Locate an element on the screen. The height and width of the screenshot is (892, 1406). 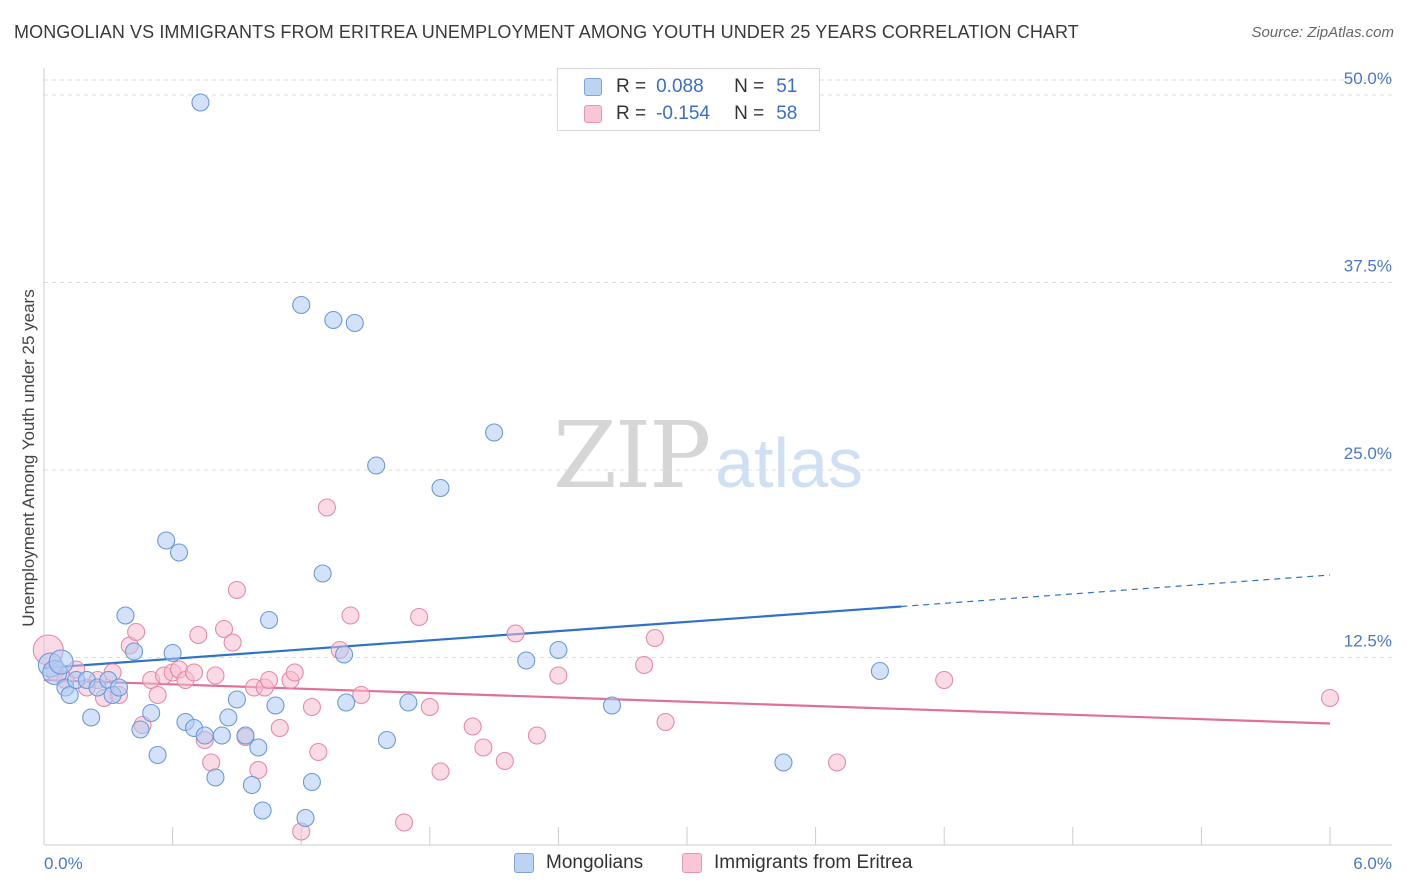
trend-line-mongolians is located at coordinates (472, 637).